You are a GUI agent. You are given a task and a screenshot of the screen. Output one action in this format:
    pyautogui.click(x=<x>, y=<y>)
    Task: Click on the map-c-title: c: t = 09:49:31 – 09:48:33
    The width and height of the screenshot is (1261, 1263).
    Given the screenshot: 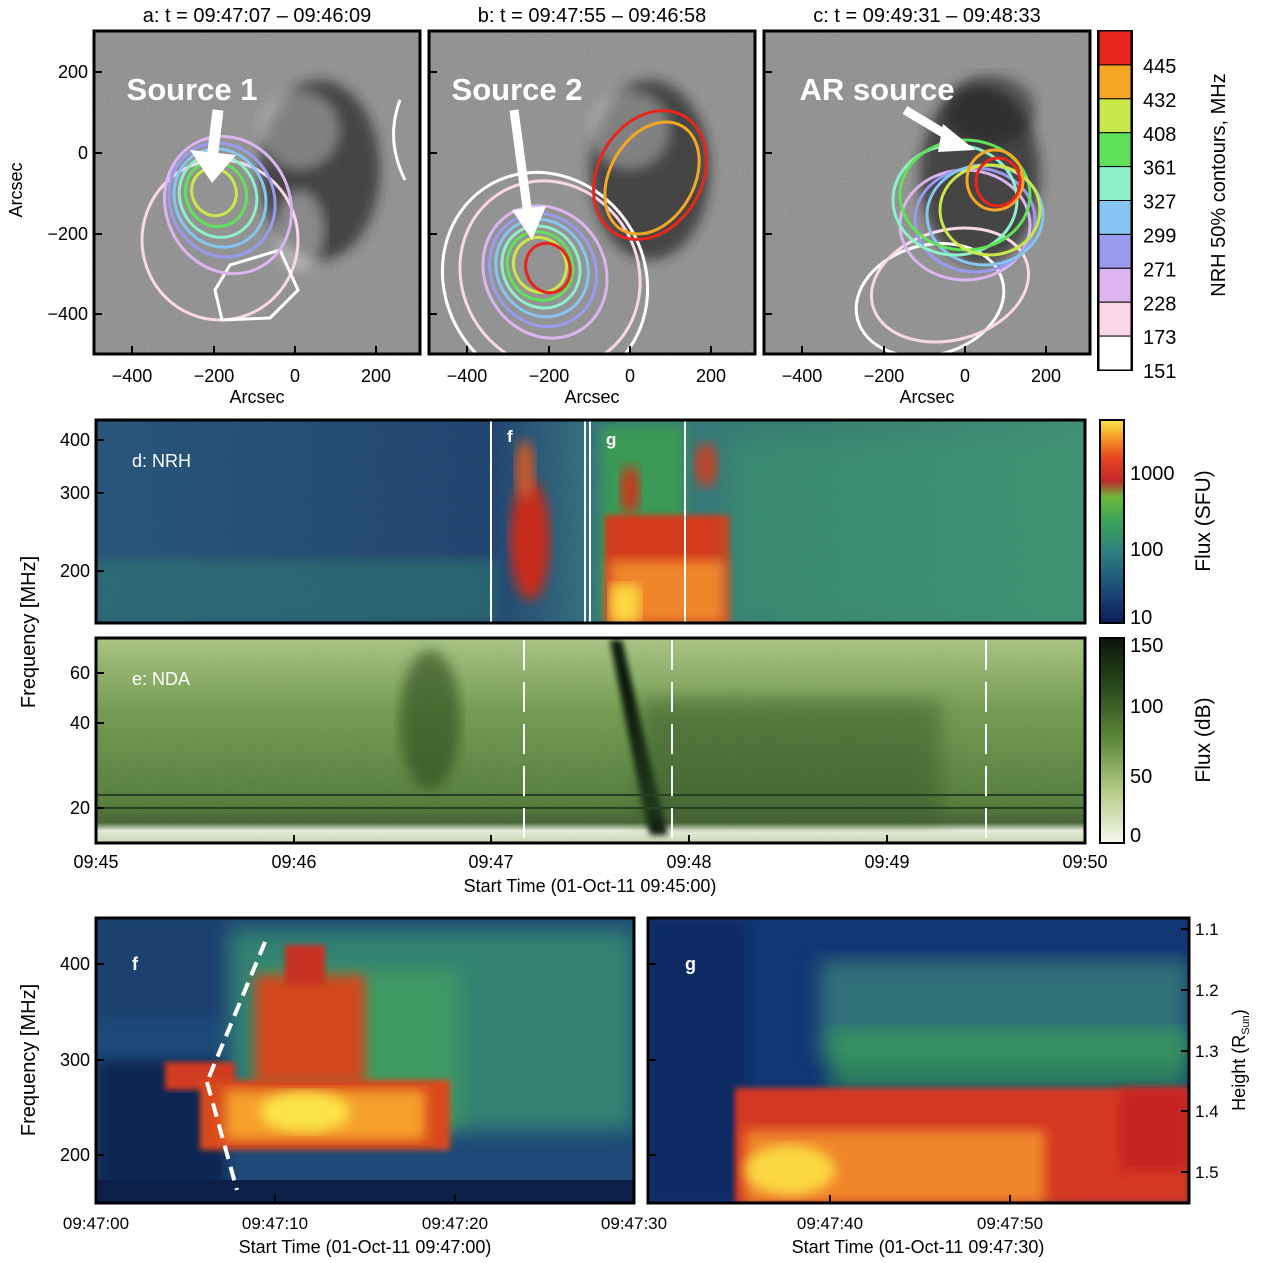 What is the action you would take?
    pyautogui.click(x=926, y=16)
    